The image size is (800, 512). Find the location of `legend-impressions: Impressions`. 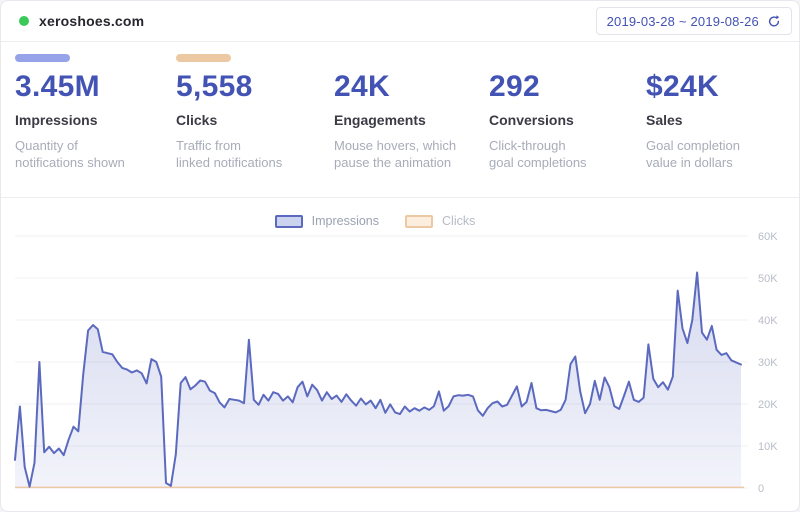

legend-impressions: Impressions is located at coordinates (327, 221).